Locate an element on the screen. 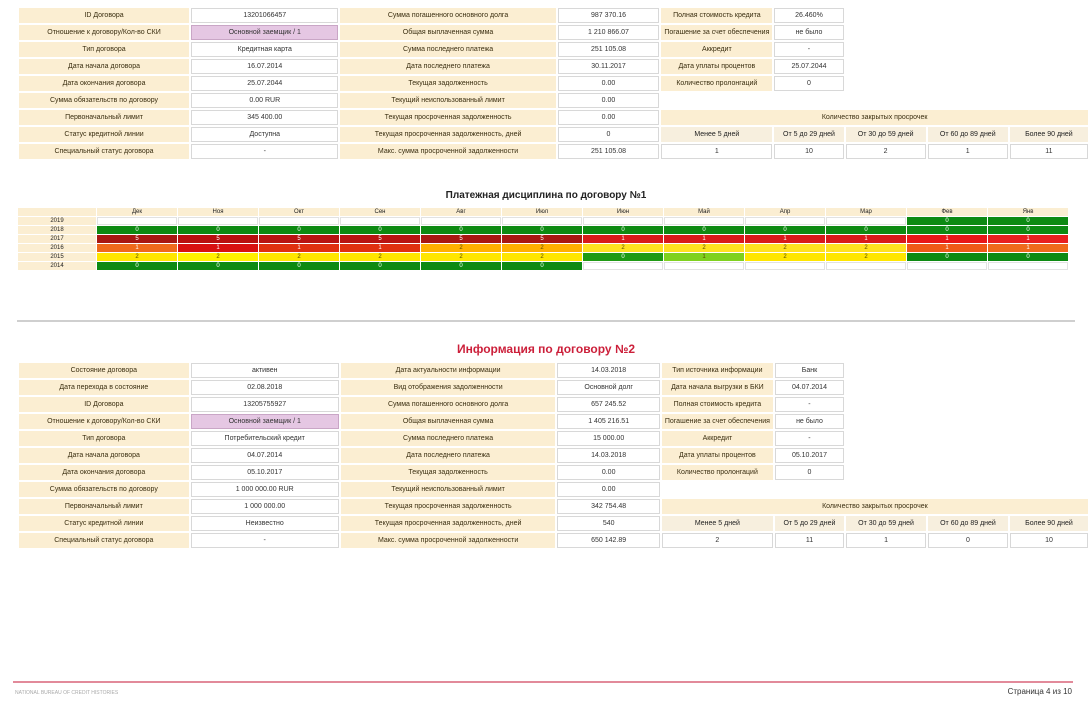  field-label: Аккредит is located at coordinates (717, 438).